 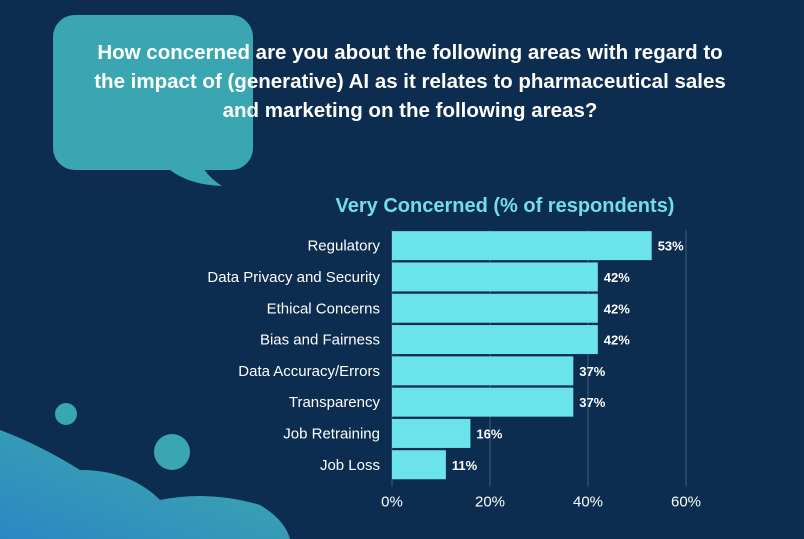 I want to click on decorative-wave, so click(x=145, y=484).